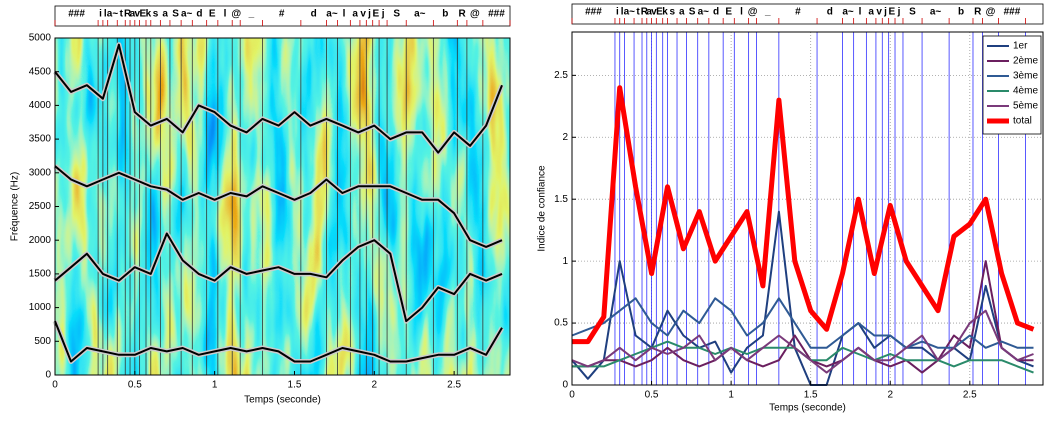  What do you see at coordinates (561, 75) in the screenshot?
I see `y-tick-label: 2.5` at bounding box center [561, 75].